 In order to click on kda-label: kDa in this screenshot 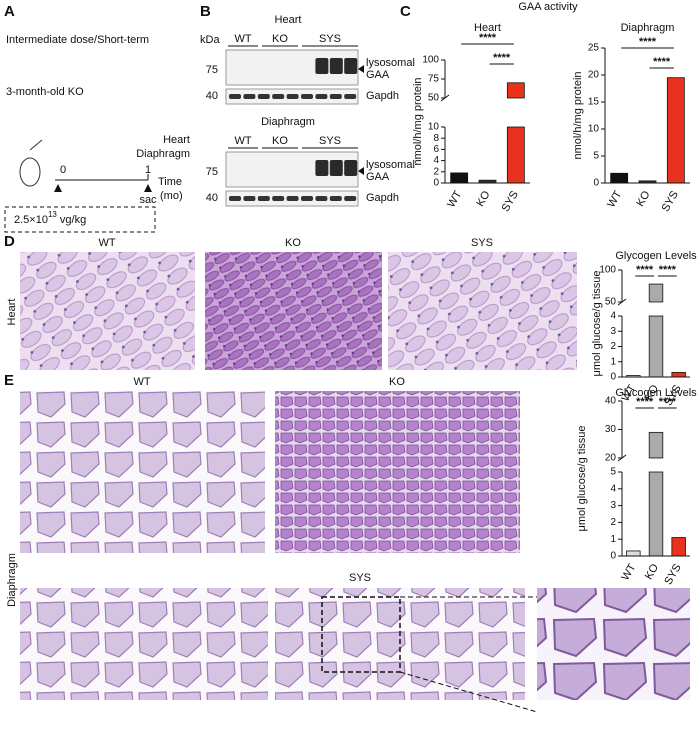, I will do `click(210, 40)`.